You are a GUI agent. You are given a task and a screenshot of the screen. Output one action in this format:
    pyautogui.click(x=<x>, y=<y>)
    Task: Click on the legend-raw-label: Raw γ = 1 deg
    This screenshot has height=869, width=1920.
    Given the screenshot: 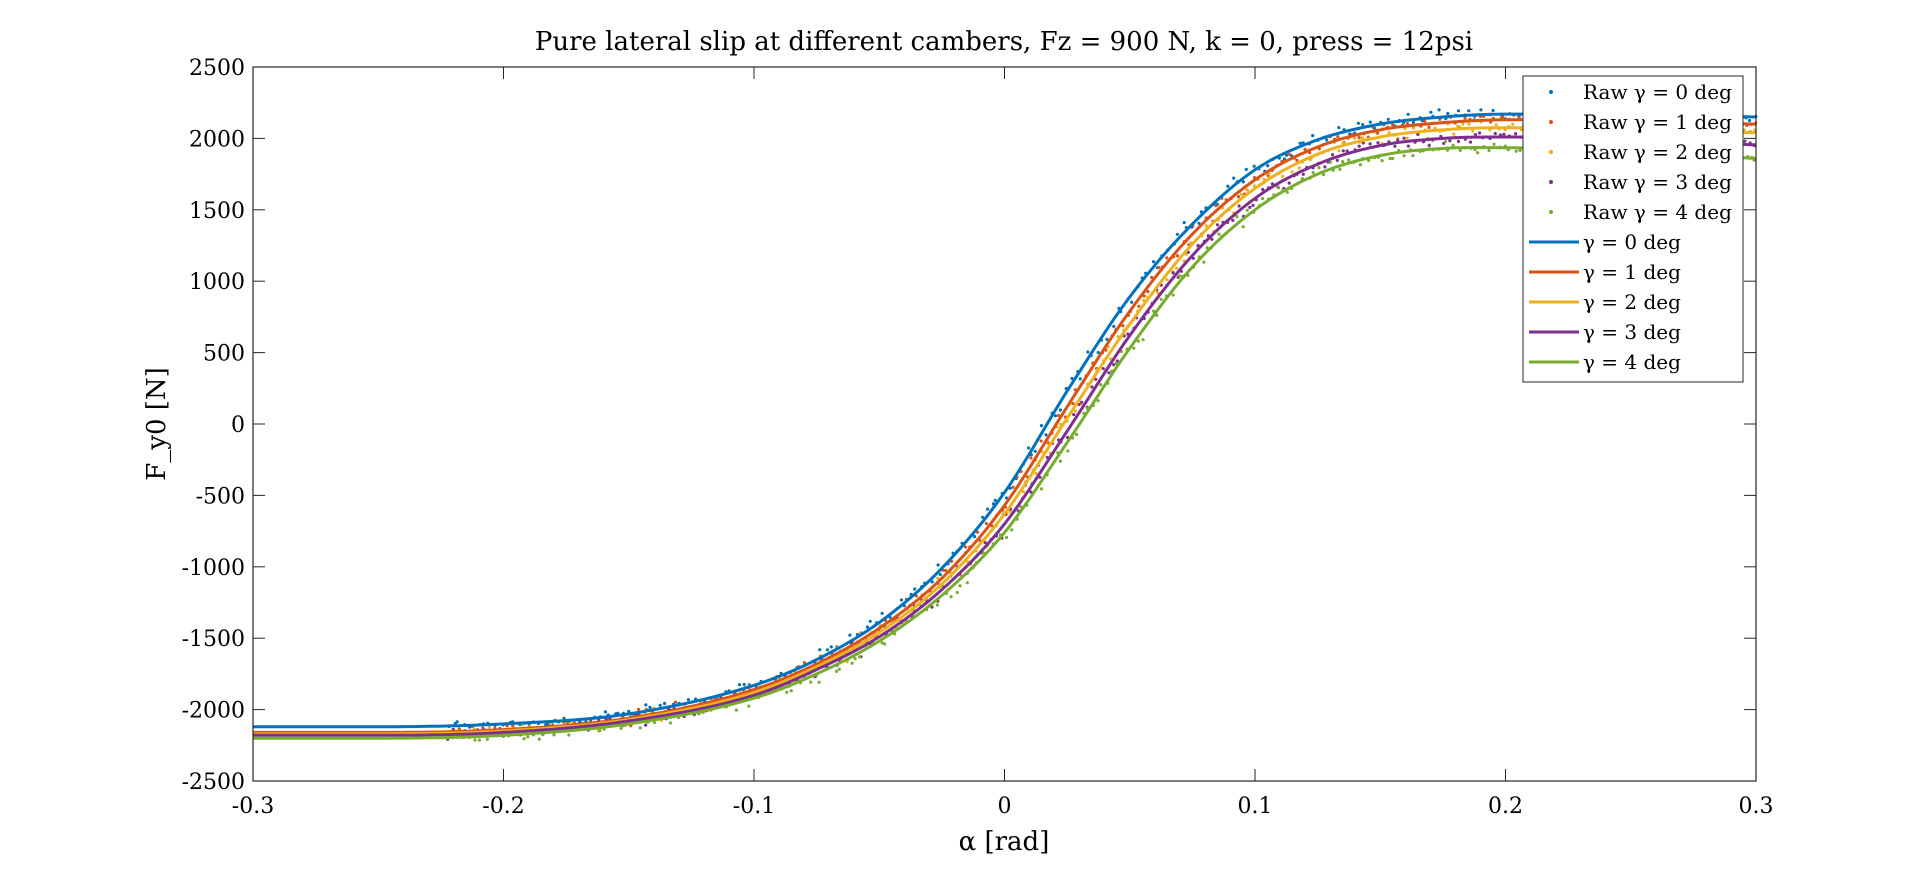 What is the action you would take?
    pyautogui.click(x=1657, y=122)
    